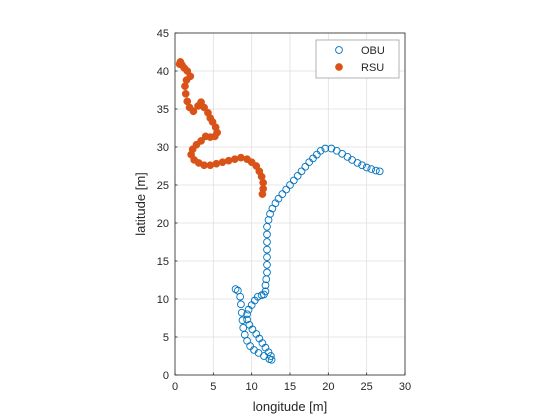  Describe the element at coordinates (252, 387) in the screenshot. I see `x-tick-label: 10` at that location.